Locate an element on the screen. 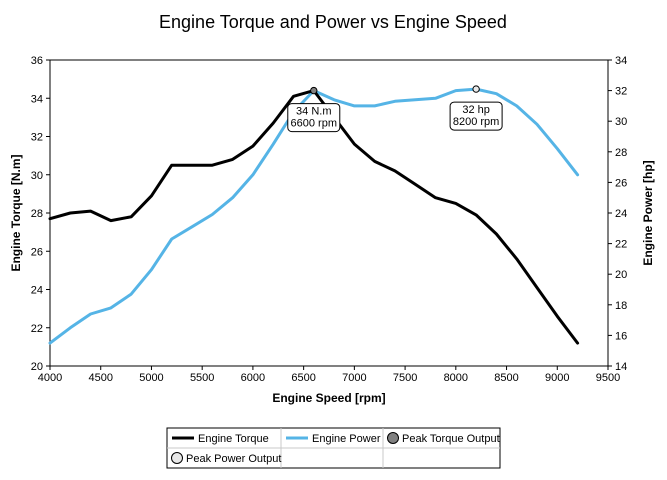  right-y-tick-label: 26 is located at coordinates (621, 183).